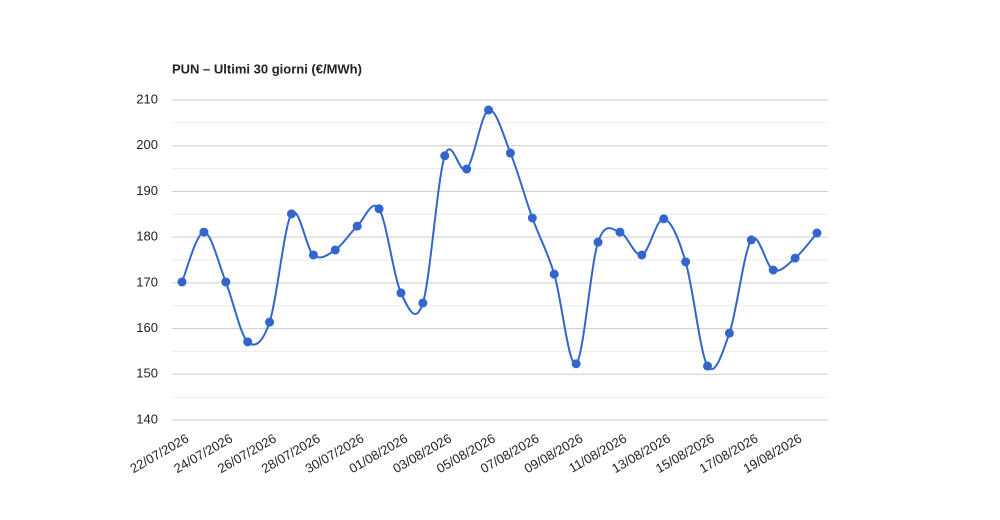  I want to click on y-tick-label: 210, so click(147, 98).